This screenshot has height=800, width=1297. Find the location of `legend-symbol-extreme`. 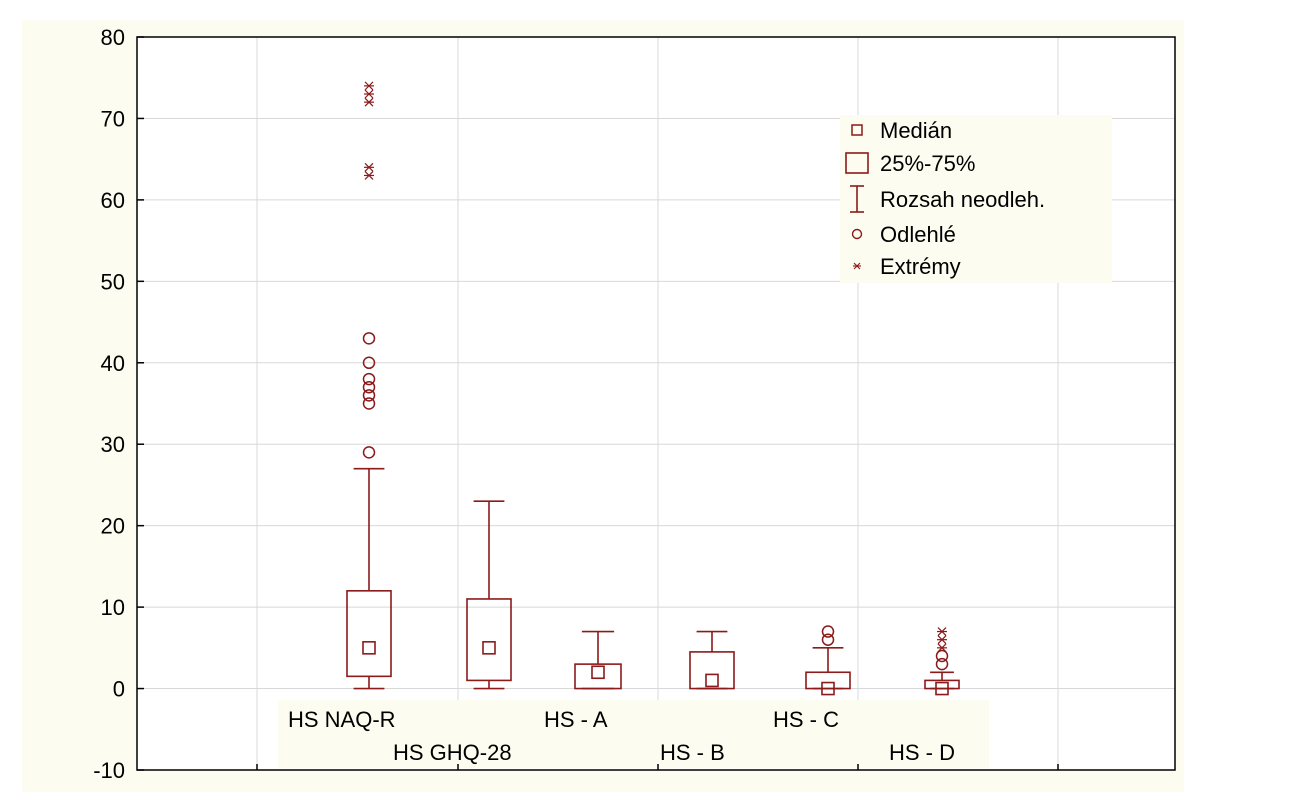

legend-symbol-extreme is located at coordinates (857, 266).